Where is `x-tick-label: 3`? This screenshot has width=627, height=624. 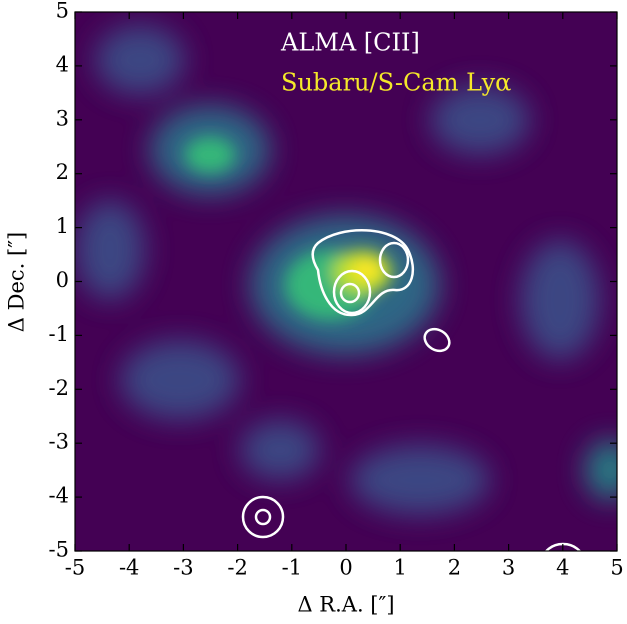
x-tick-label: 3 is located at coordinates (508, 568).